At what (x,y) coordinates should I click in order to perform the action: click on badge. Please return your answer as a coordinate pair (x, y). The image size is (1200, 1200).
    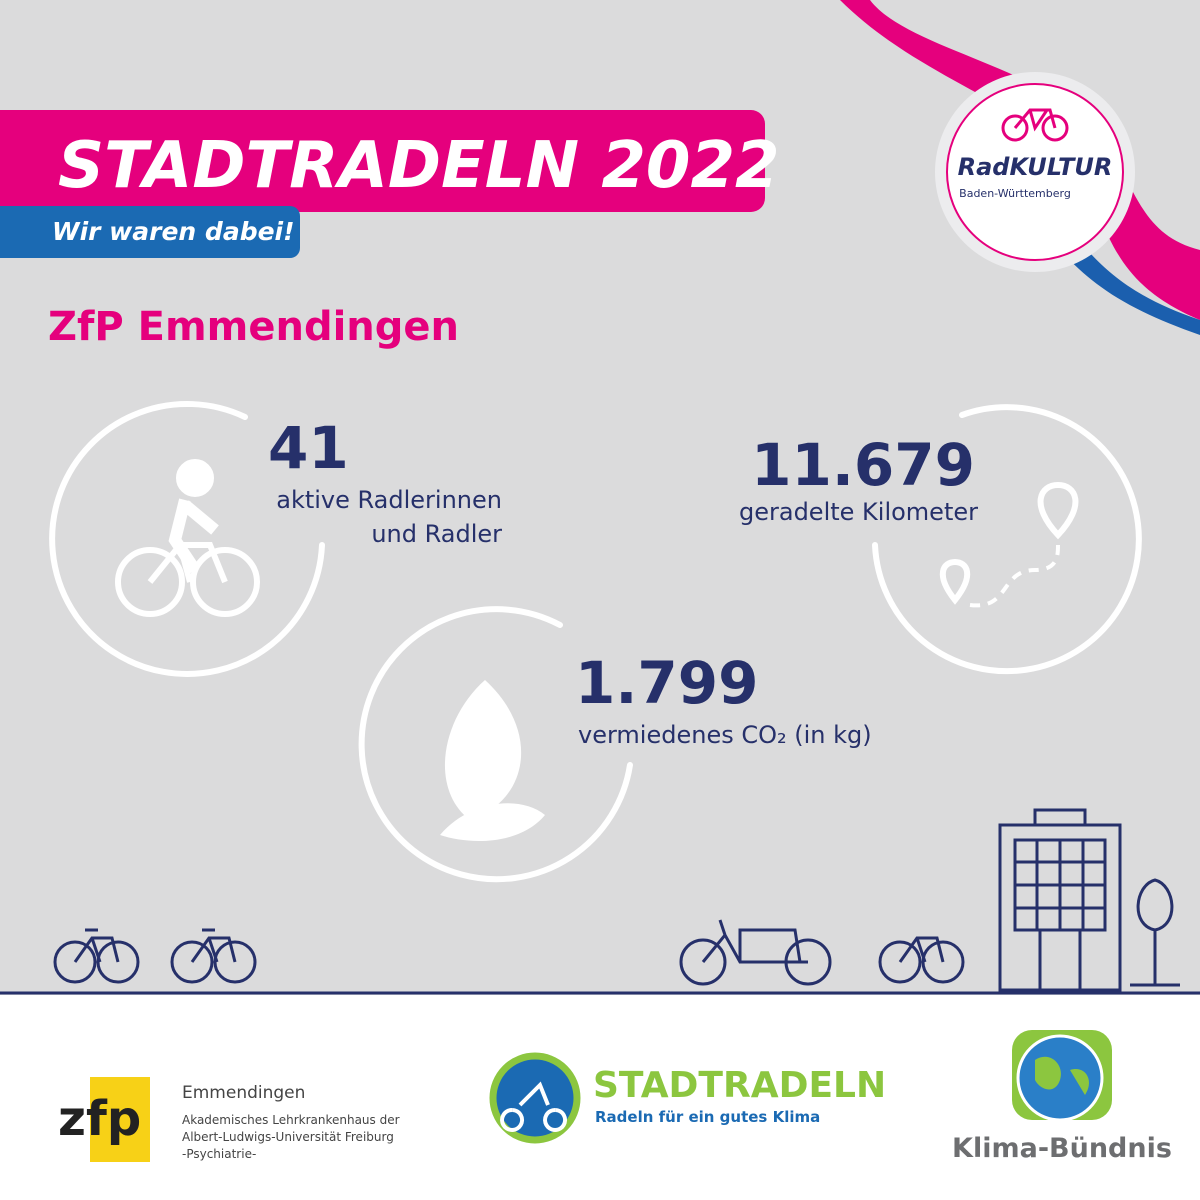
    Looking at the image, I should click on (1035, 172).